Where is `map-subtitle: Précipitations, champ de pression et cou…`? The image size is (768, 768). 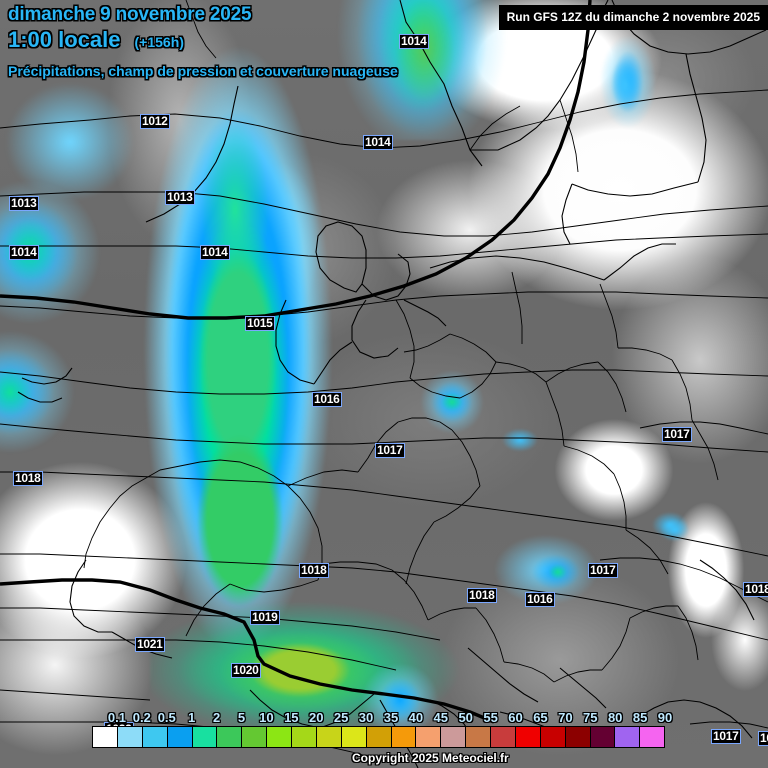
map-subtitle: Précipitations, champ de pression et cou… is located at coordinates (203, 71).